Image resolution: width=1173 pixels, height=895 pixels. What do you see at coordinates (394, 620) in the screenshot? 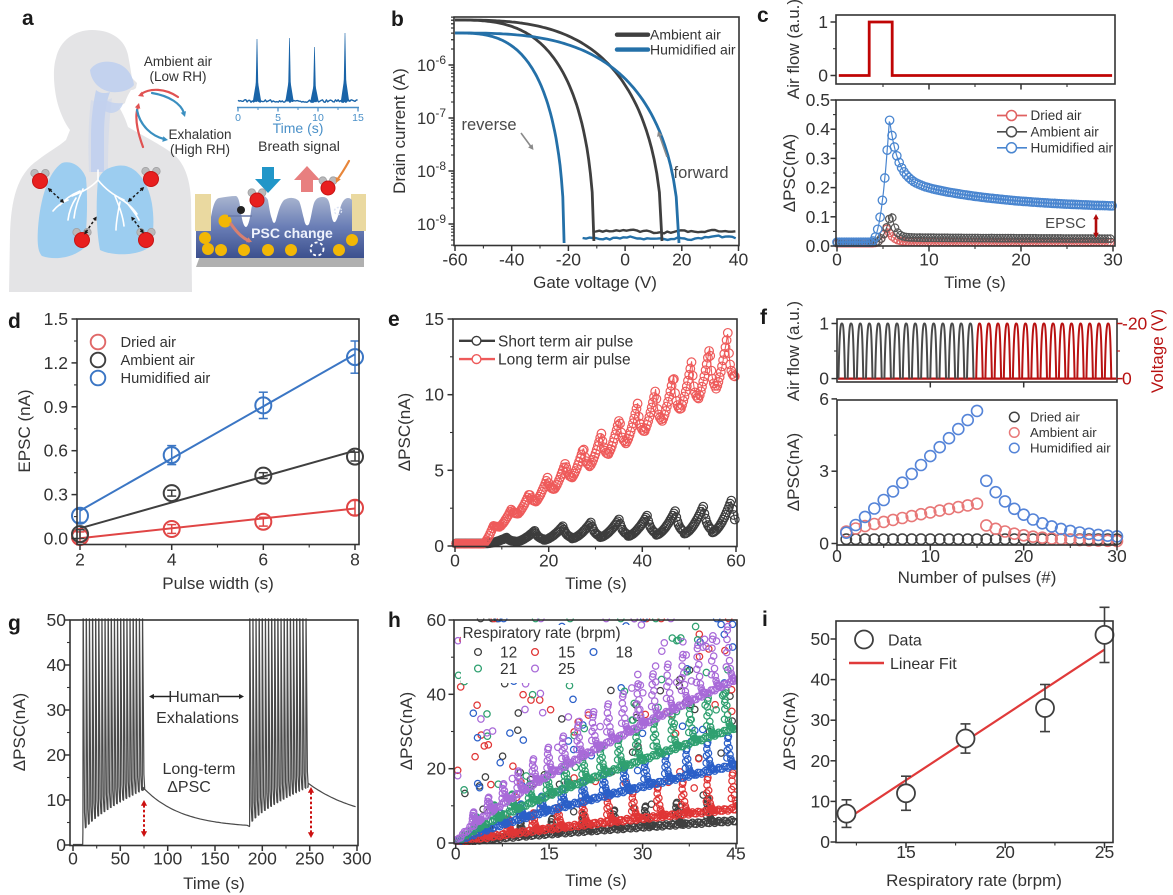
I see `svg-text: h` at bounding box center [394, 620].